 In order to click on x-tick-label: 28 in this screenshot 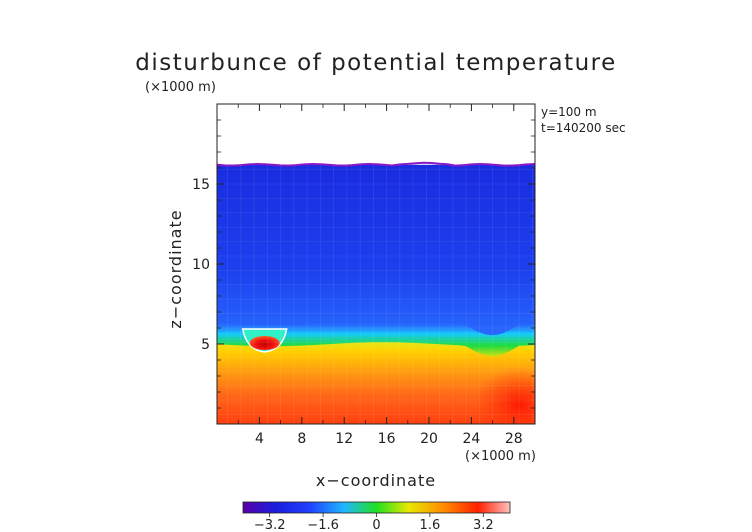, I will do `click(514, 439)`.